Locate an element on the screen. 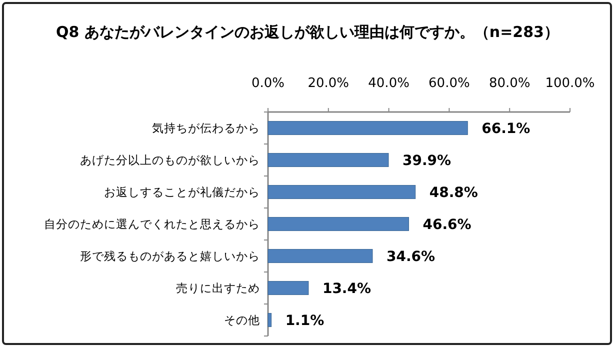 This screenshot has width=615, height=348. y-tick-label: その他 is located at coordinates (242, 320).